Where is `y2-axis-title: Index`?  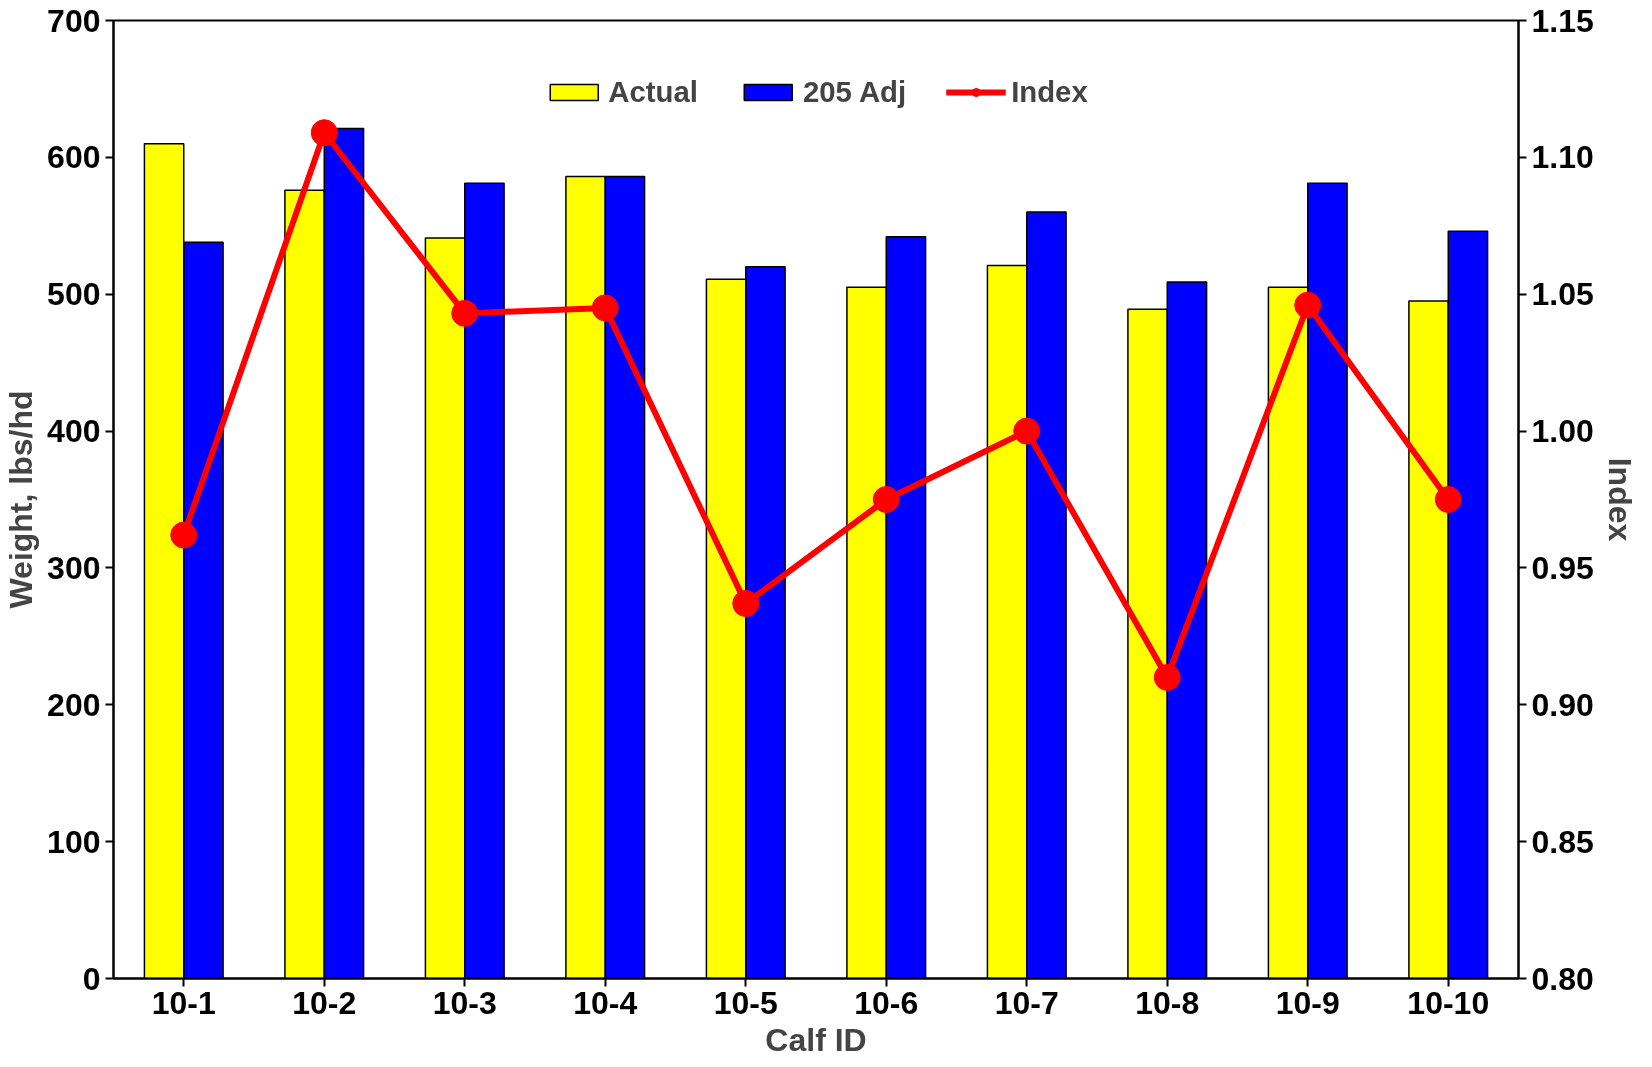
y2-axis-title: Index is located at coordinates (1619, 499).